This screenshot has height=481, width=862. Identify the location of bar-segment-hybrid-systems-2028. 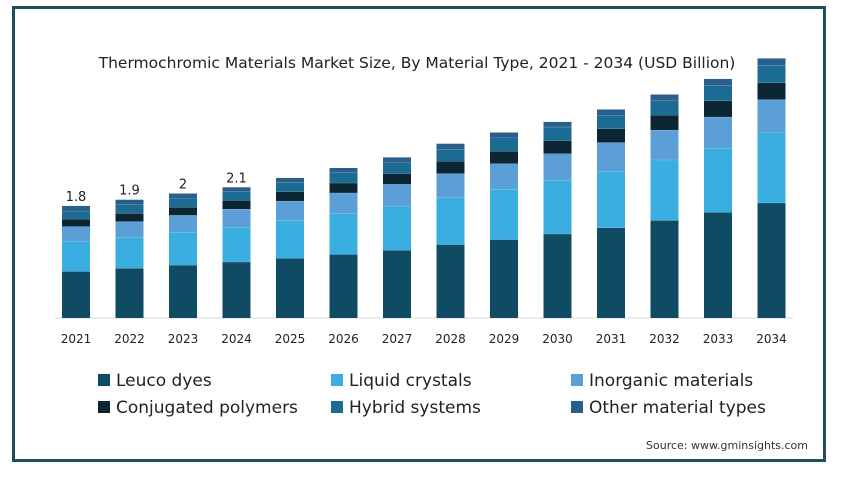
(450, 155).